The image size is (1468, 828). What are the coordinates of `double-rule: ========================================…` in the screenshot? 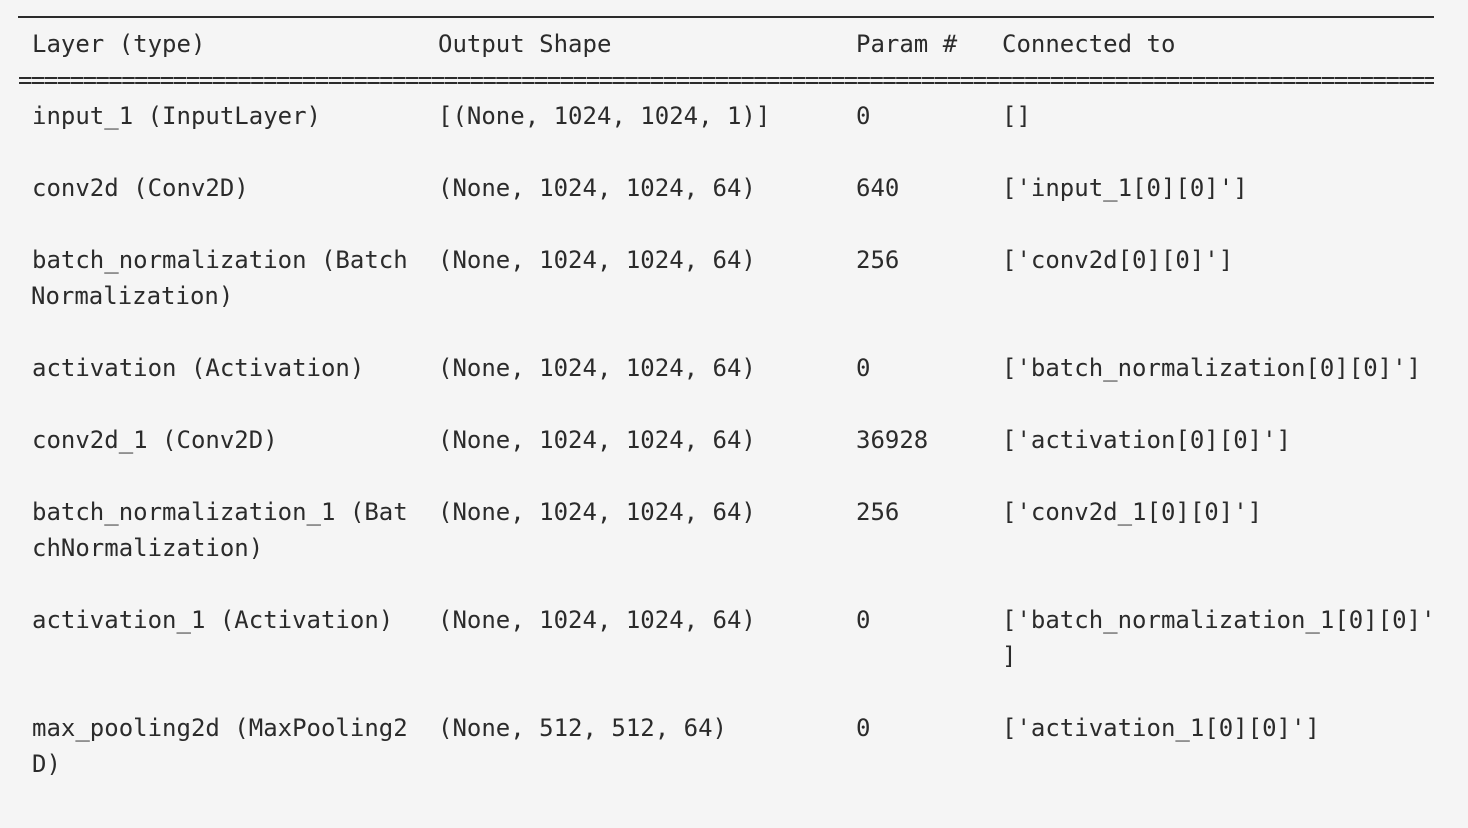 It's located at (726, 80).